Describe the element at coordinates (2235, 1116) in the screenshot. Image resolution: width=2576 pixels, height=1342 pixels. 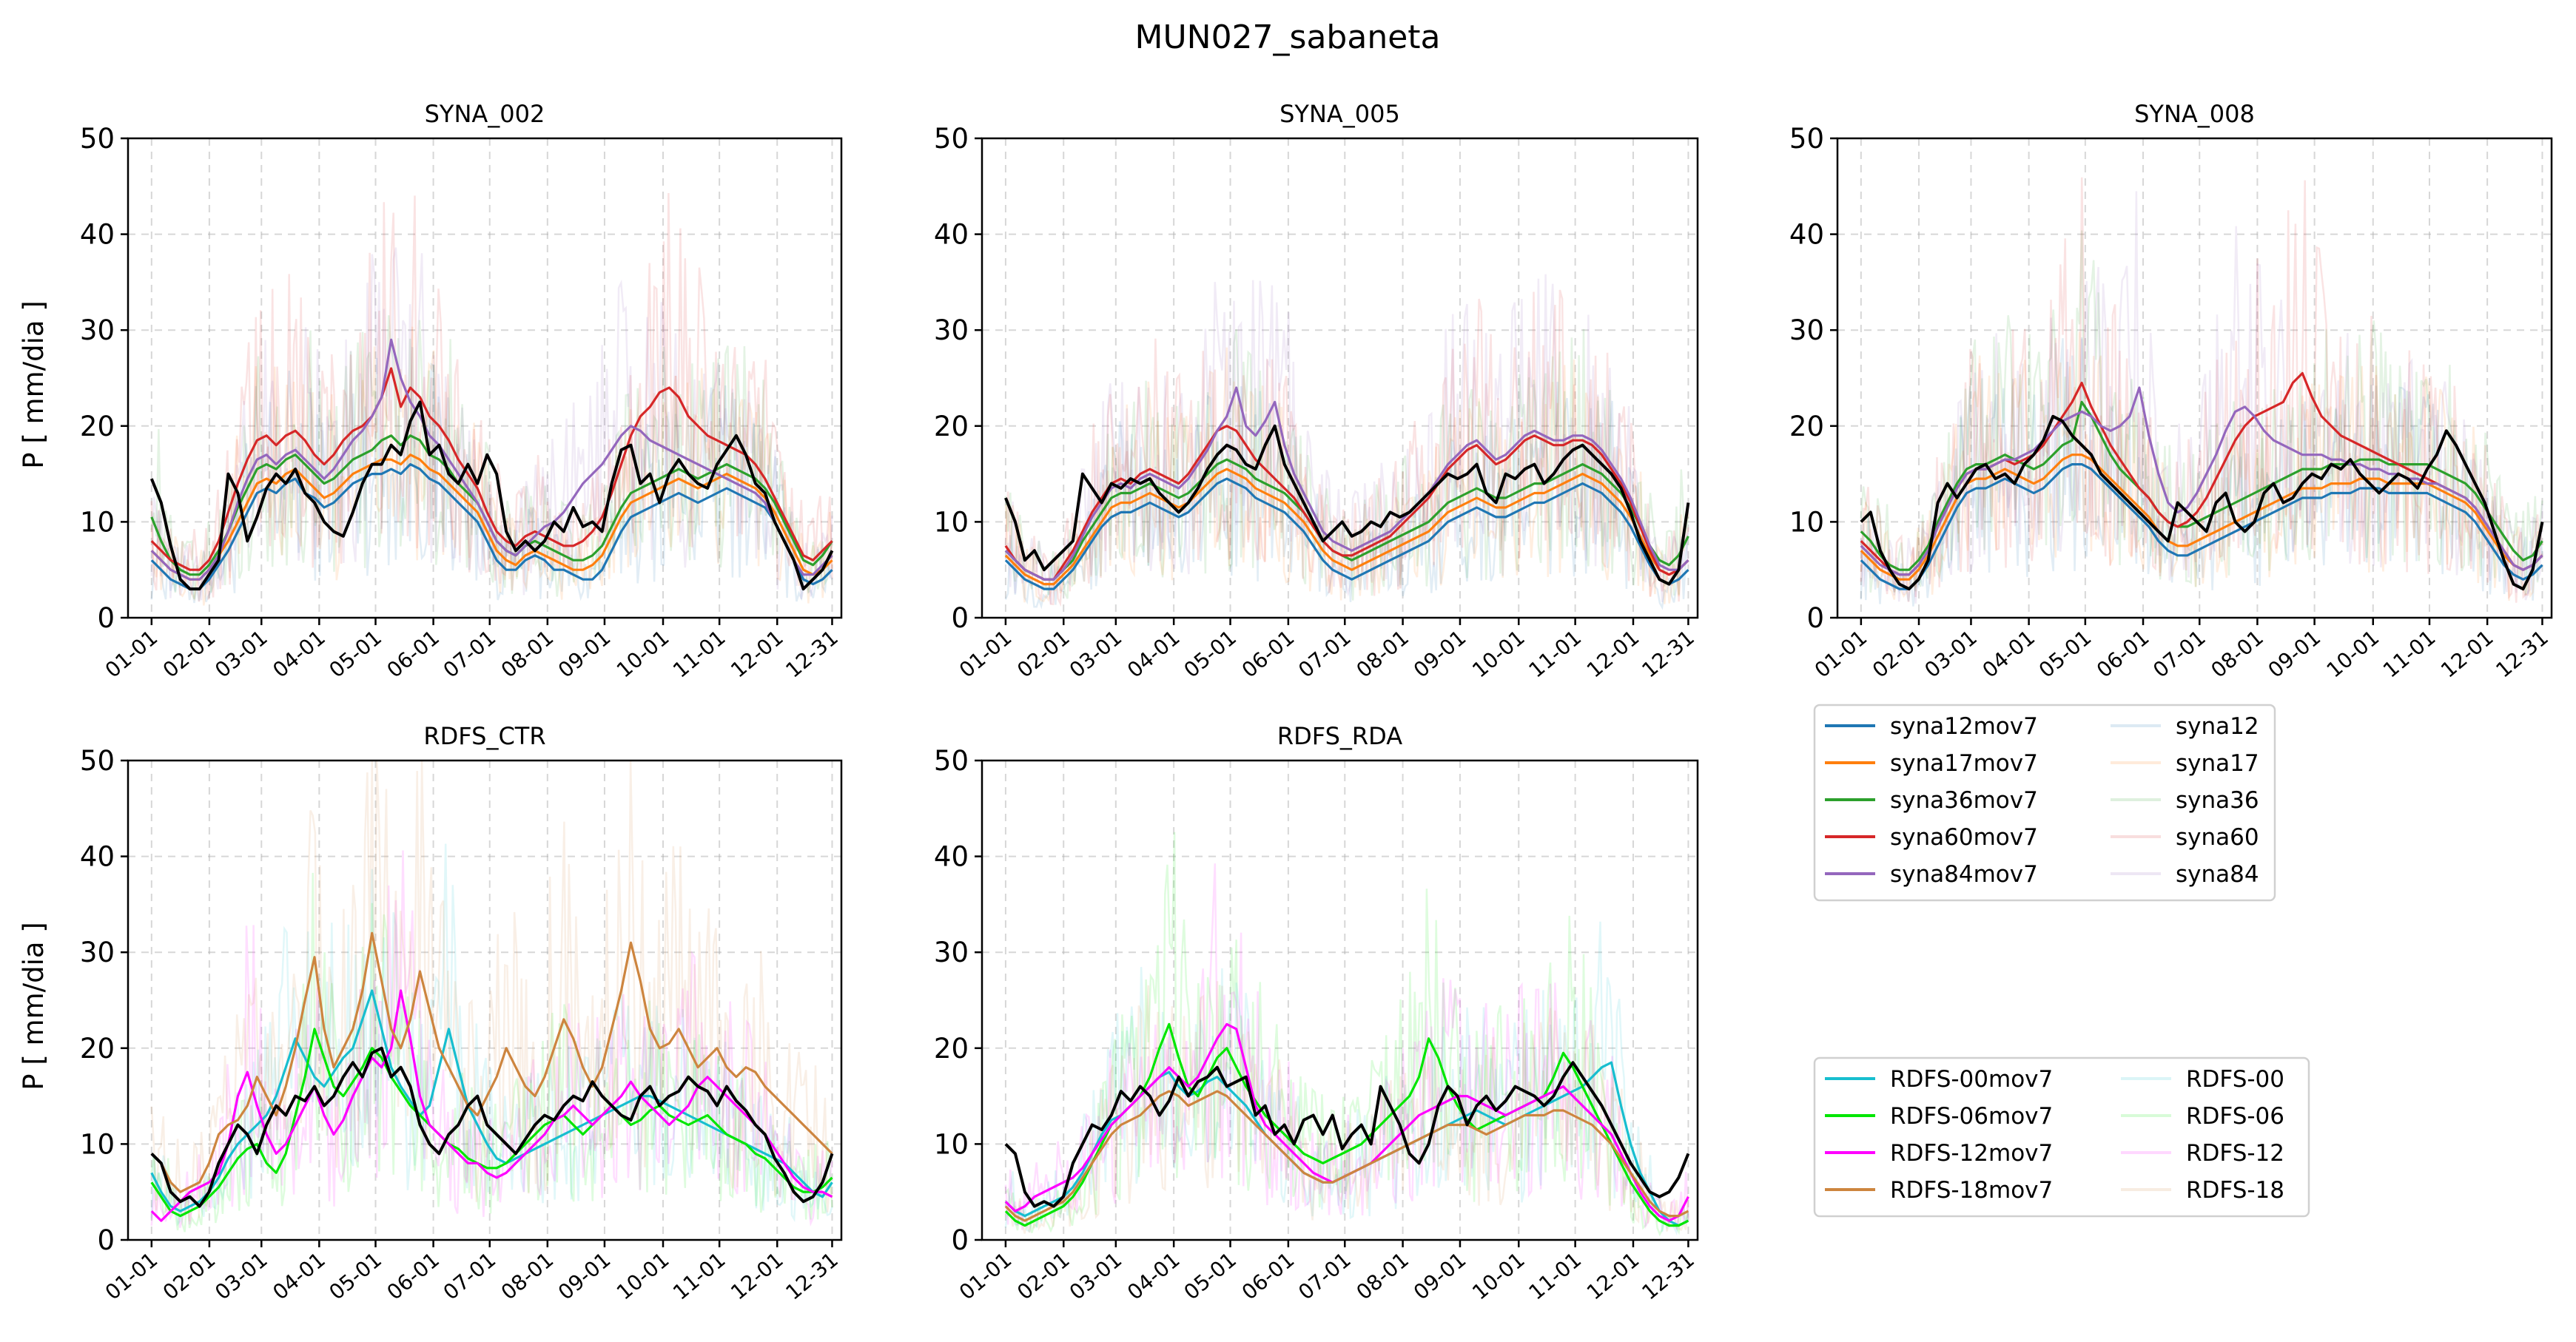
I see `legend-label: RDFS-06` at that location.